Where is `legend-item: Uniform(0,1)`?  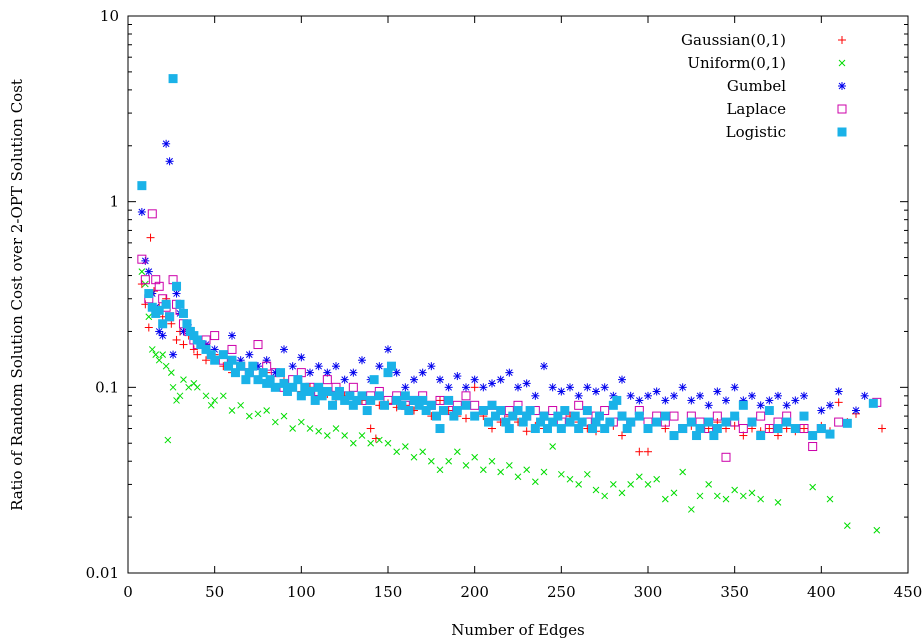
legend-item: Uniform(0,1) is located at coordinates (766, 63).